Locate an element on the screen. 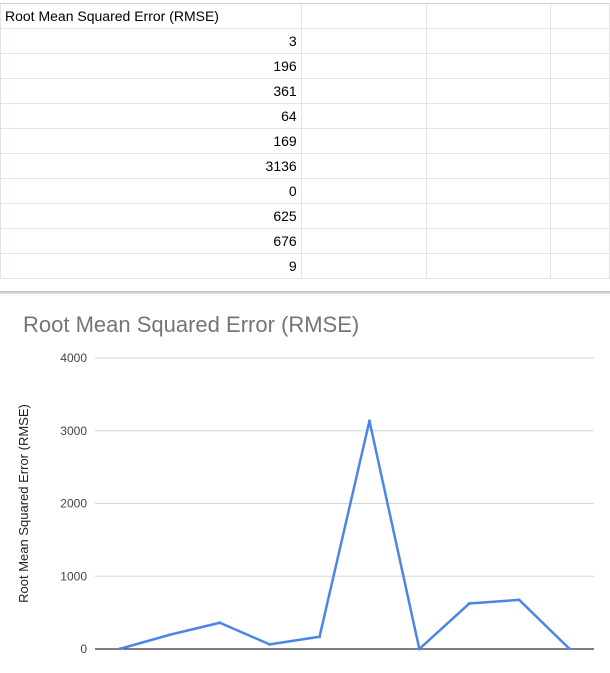 This screenshot has width=610, height=673. value-cell: 9 is located at coordinates (151, 266).